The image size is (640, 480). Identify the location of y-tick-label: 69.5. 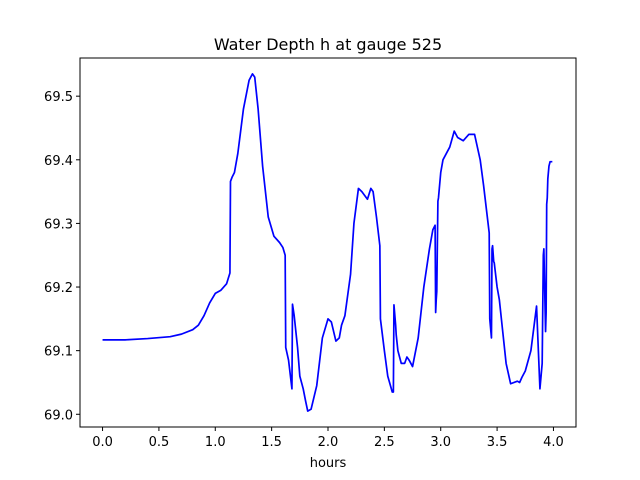
(58, 97).